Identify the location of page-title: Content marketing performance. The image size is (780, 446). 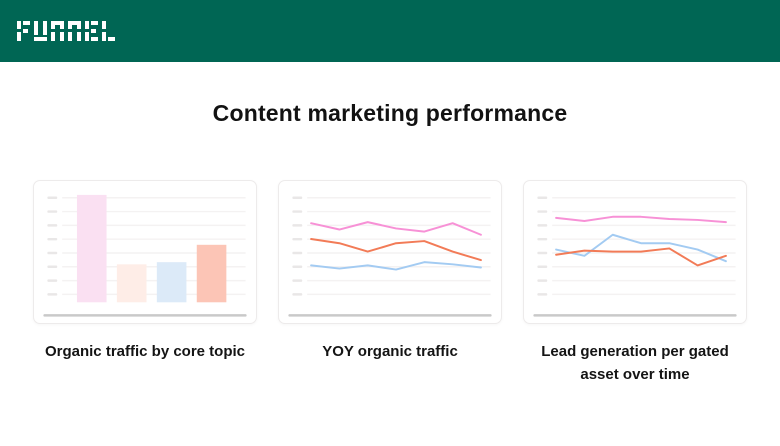
(390, 113).